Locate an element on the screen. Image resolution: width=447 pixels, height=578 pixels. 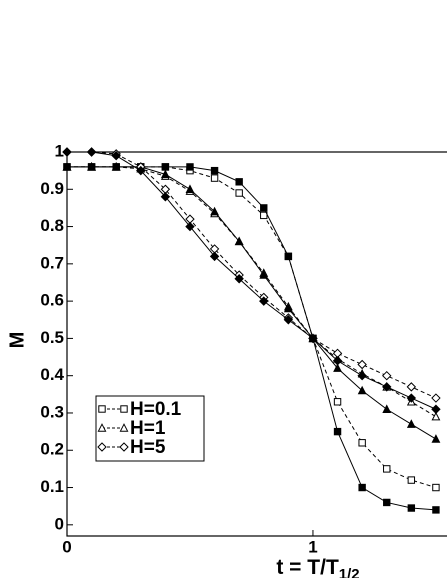
y-tick-label: 0.8 is located at coordinates (52, 225).